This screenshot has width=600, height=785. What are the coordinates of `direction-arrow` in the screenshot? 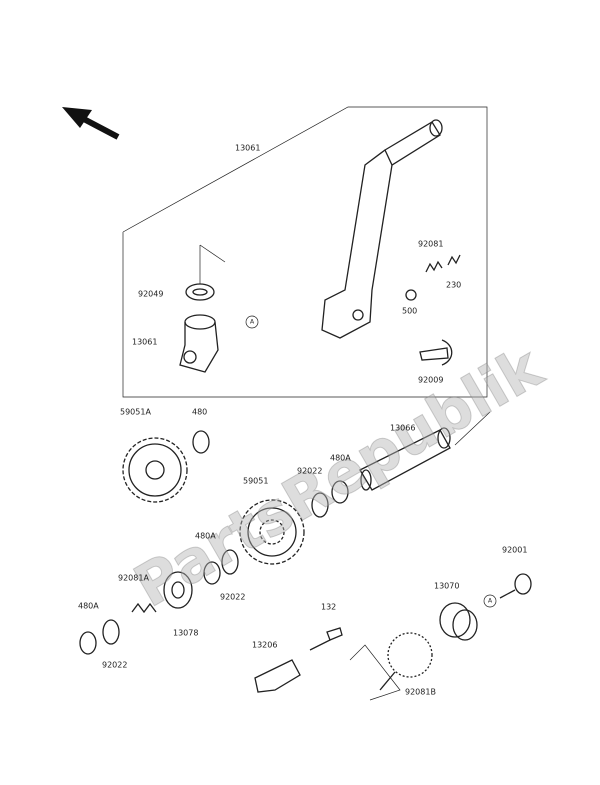 It's located at (91, 123).